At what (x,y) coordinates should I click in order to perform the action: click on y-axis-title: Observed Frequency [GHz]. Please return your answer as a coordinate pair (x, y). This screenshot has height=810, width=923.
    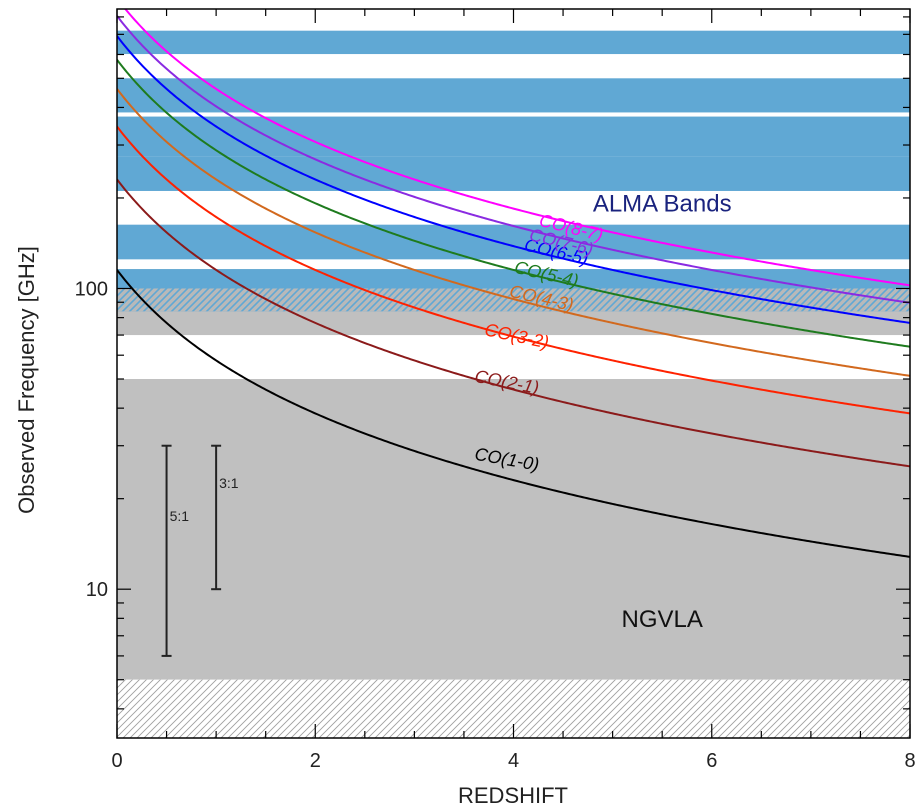
    Looking at the image, I should click on (26, 380).